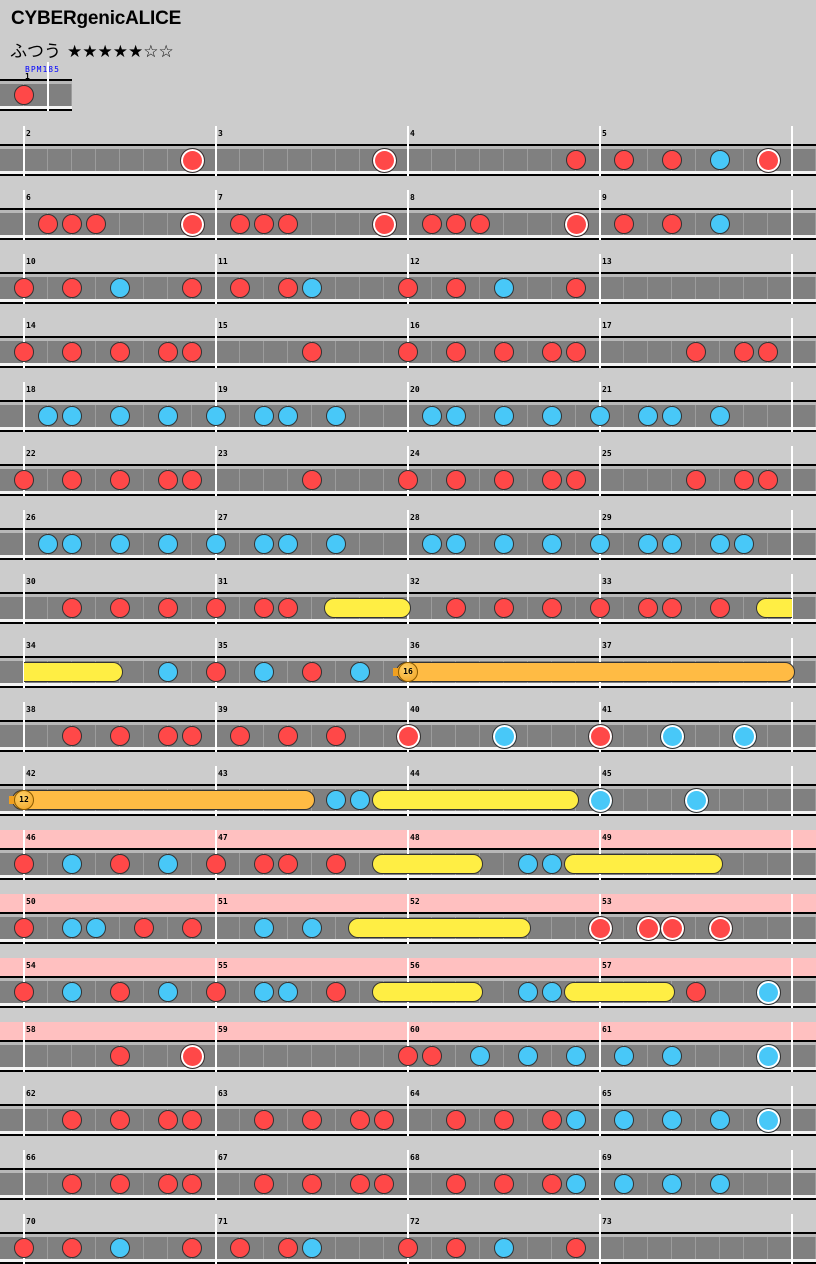 This screenshot has height=1264, width=816. Describe the element at coordinates (31, 1221) in the screenshot. I see `measure-number: 70` at that location.